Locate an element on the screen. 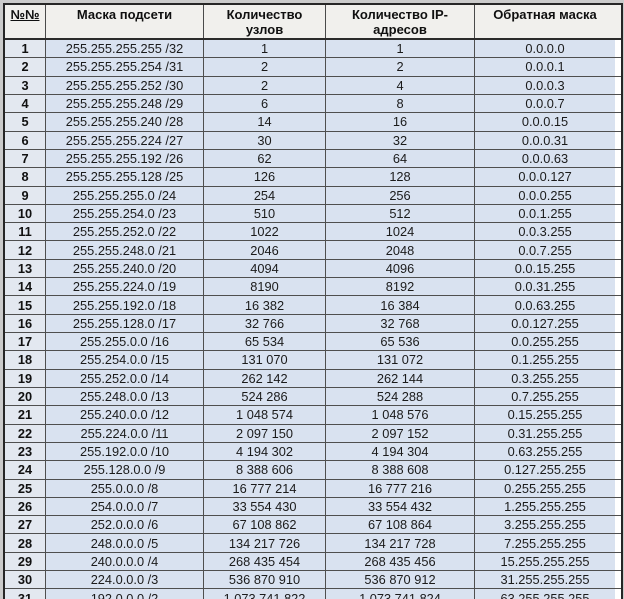 The height and width of the screenshot is (599, 624). ip-count-cell: 1 048 576 is located at coordinates (400, 415).